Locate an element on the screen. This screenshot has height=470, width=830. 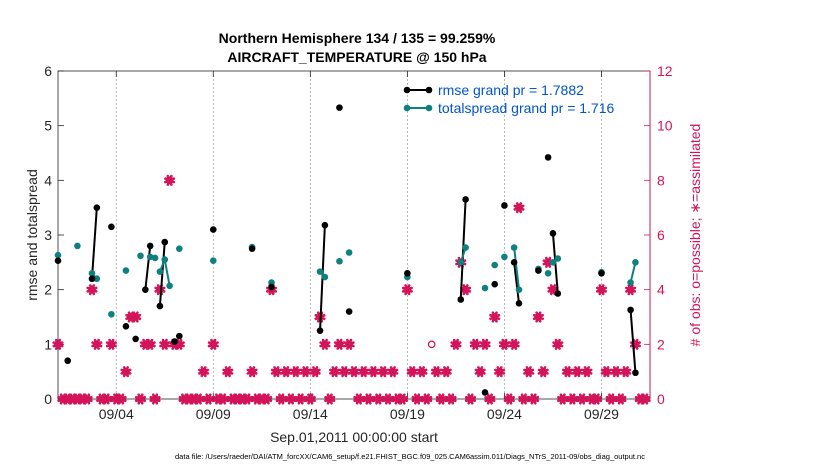
y-tick-label: 1 is located at coordinates (48, 344).